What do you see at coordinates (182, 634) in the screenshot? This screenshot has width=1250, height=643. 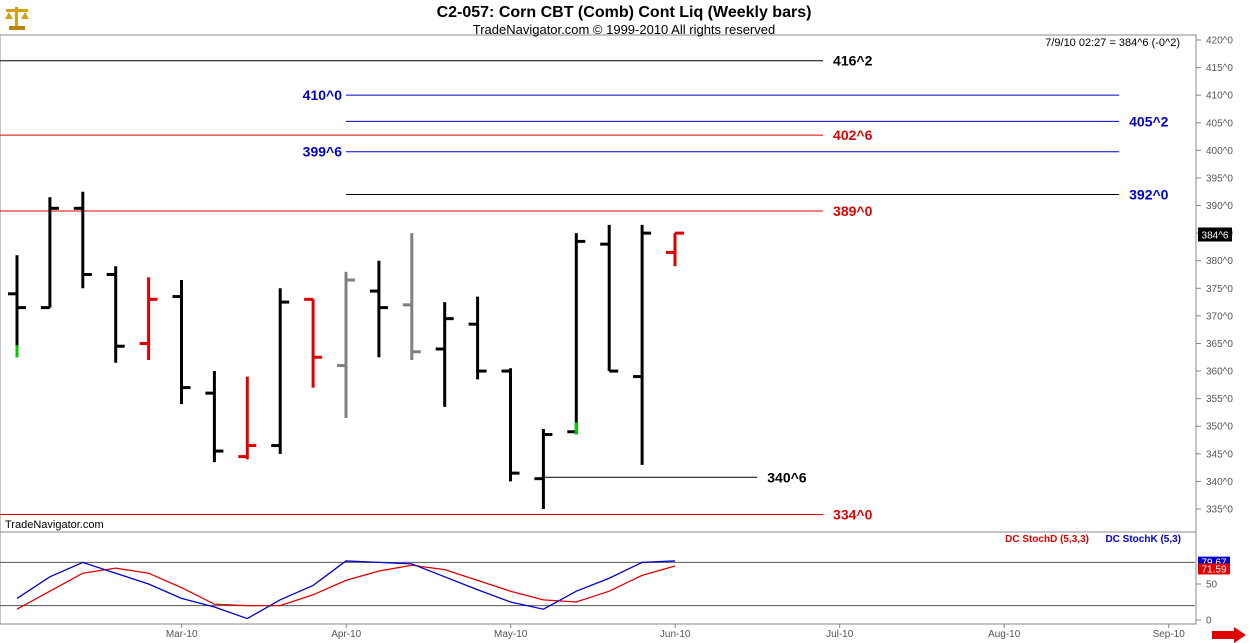 I see `time-tick-label: Mar-10` at bounding box center [182, 634].